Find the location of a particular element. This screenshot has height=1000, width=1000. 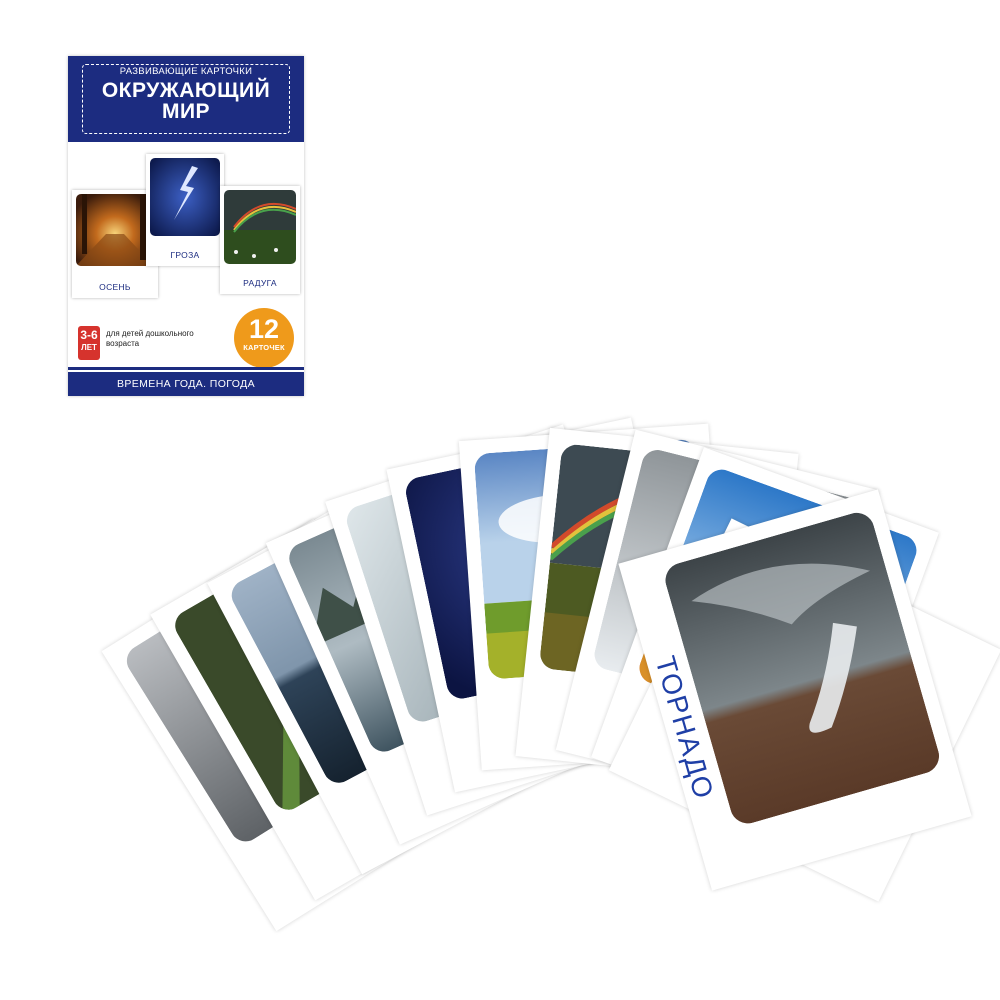

age-unit: ЛЕТ is located at coordinates (89, 347).